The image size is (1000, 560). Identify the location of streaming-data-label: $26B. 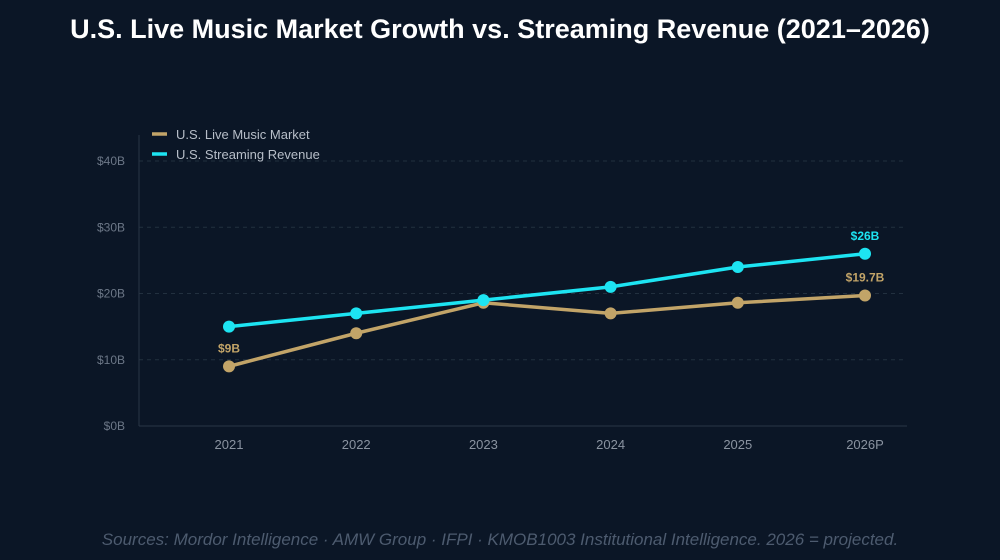
(865, 236).